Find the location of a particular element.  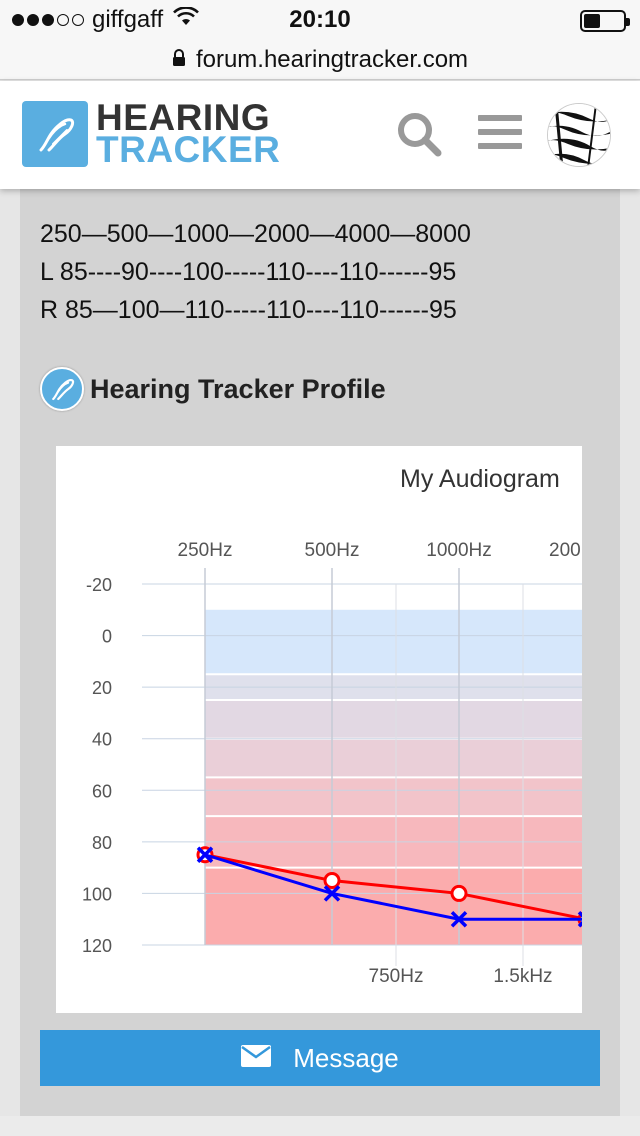

url-text: forum.hearingtracker.com is located at coordinates (332, 59).